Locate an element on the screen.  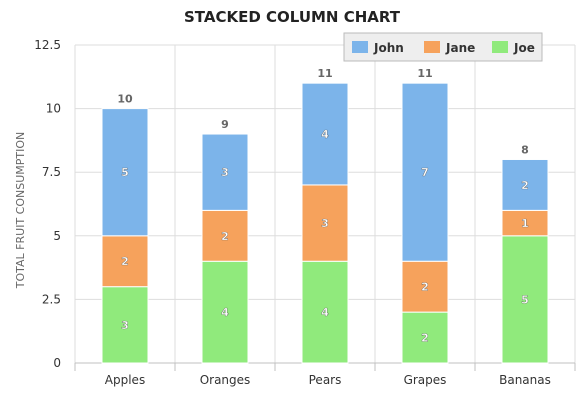
stack-total-label: 10 is located at coordinates (125, 99).